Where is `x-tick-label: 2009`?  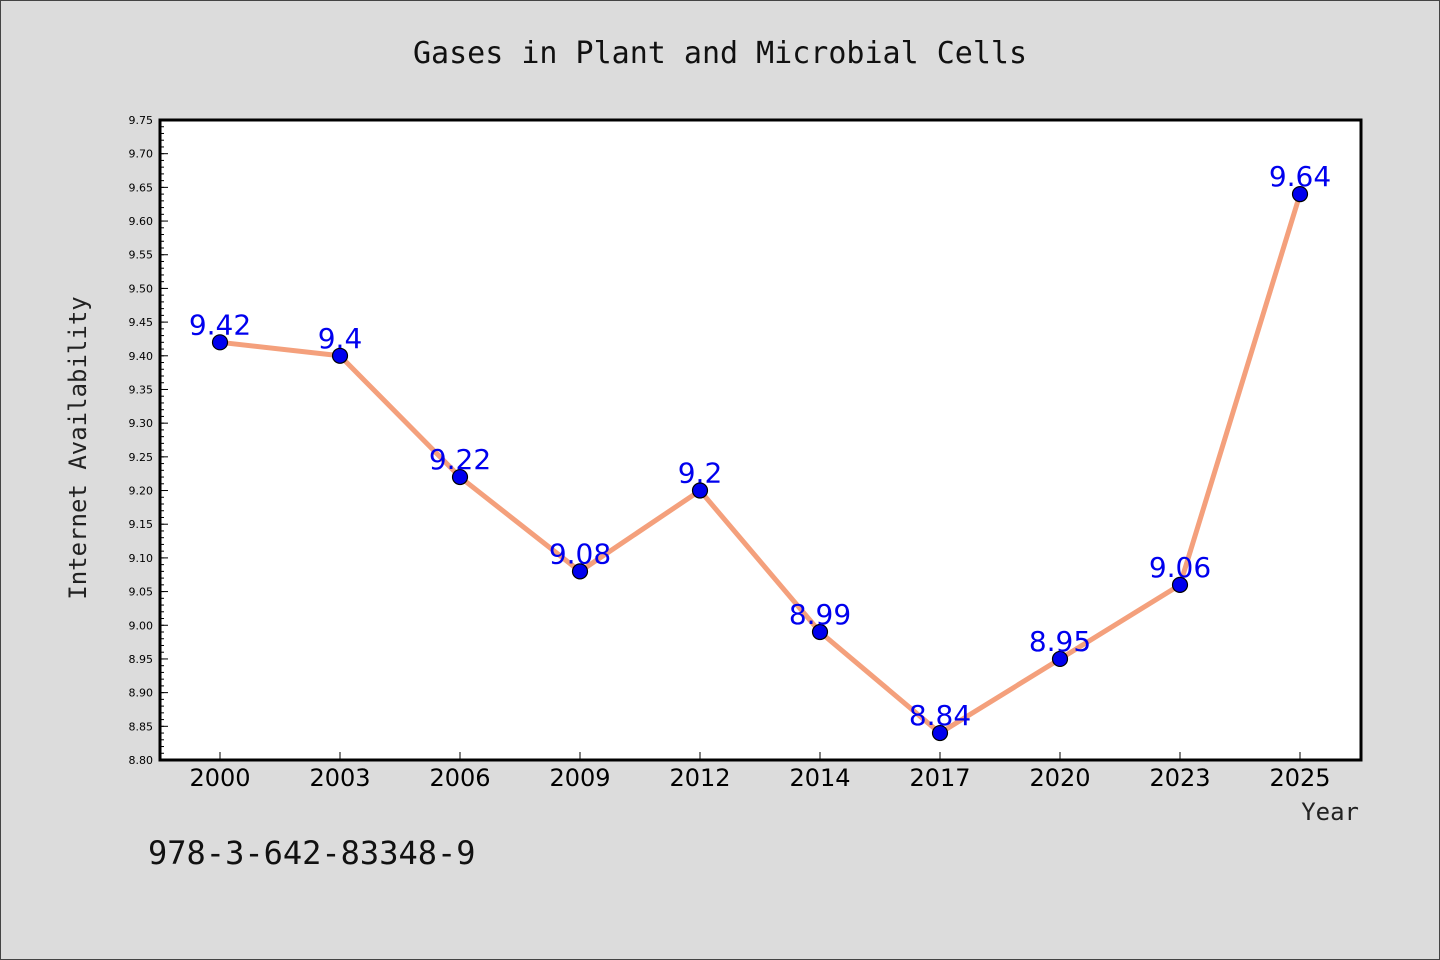 x-tick-label: 2009 is located at coordinates (579, 778).